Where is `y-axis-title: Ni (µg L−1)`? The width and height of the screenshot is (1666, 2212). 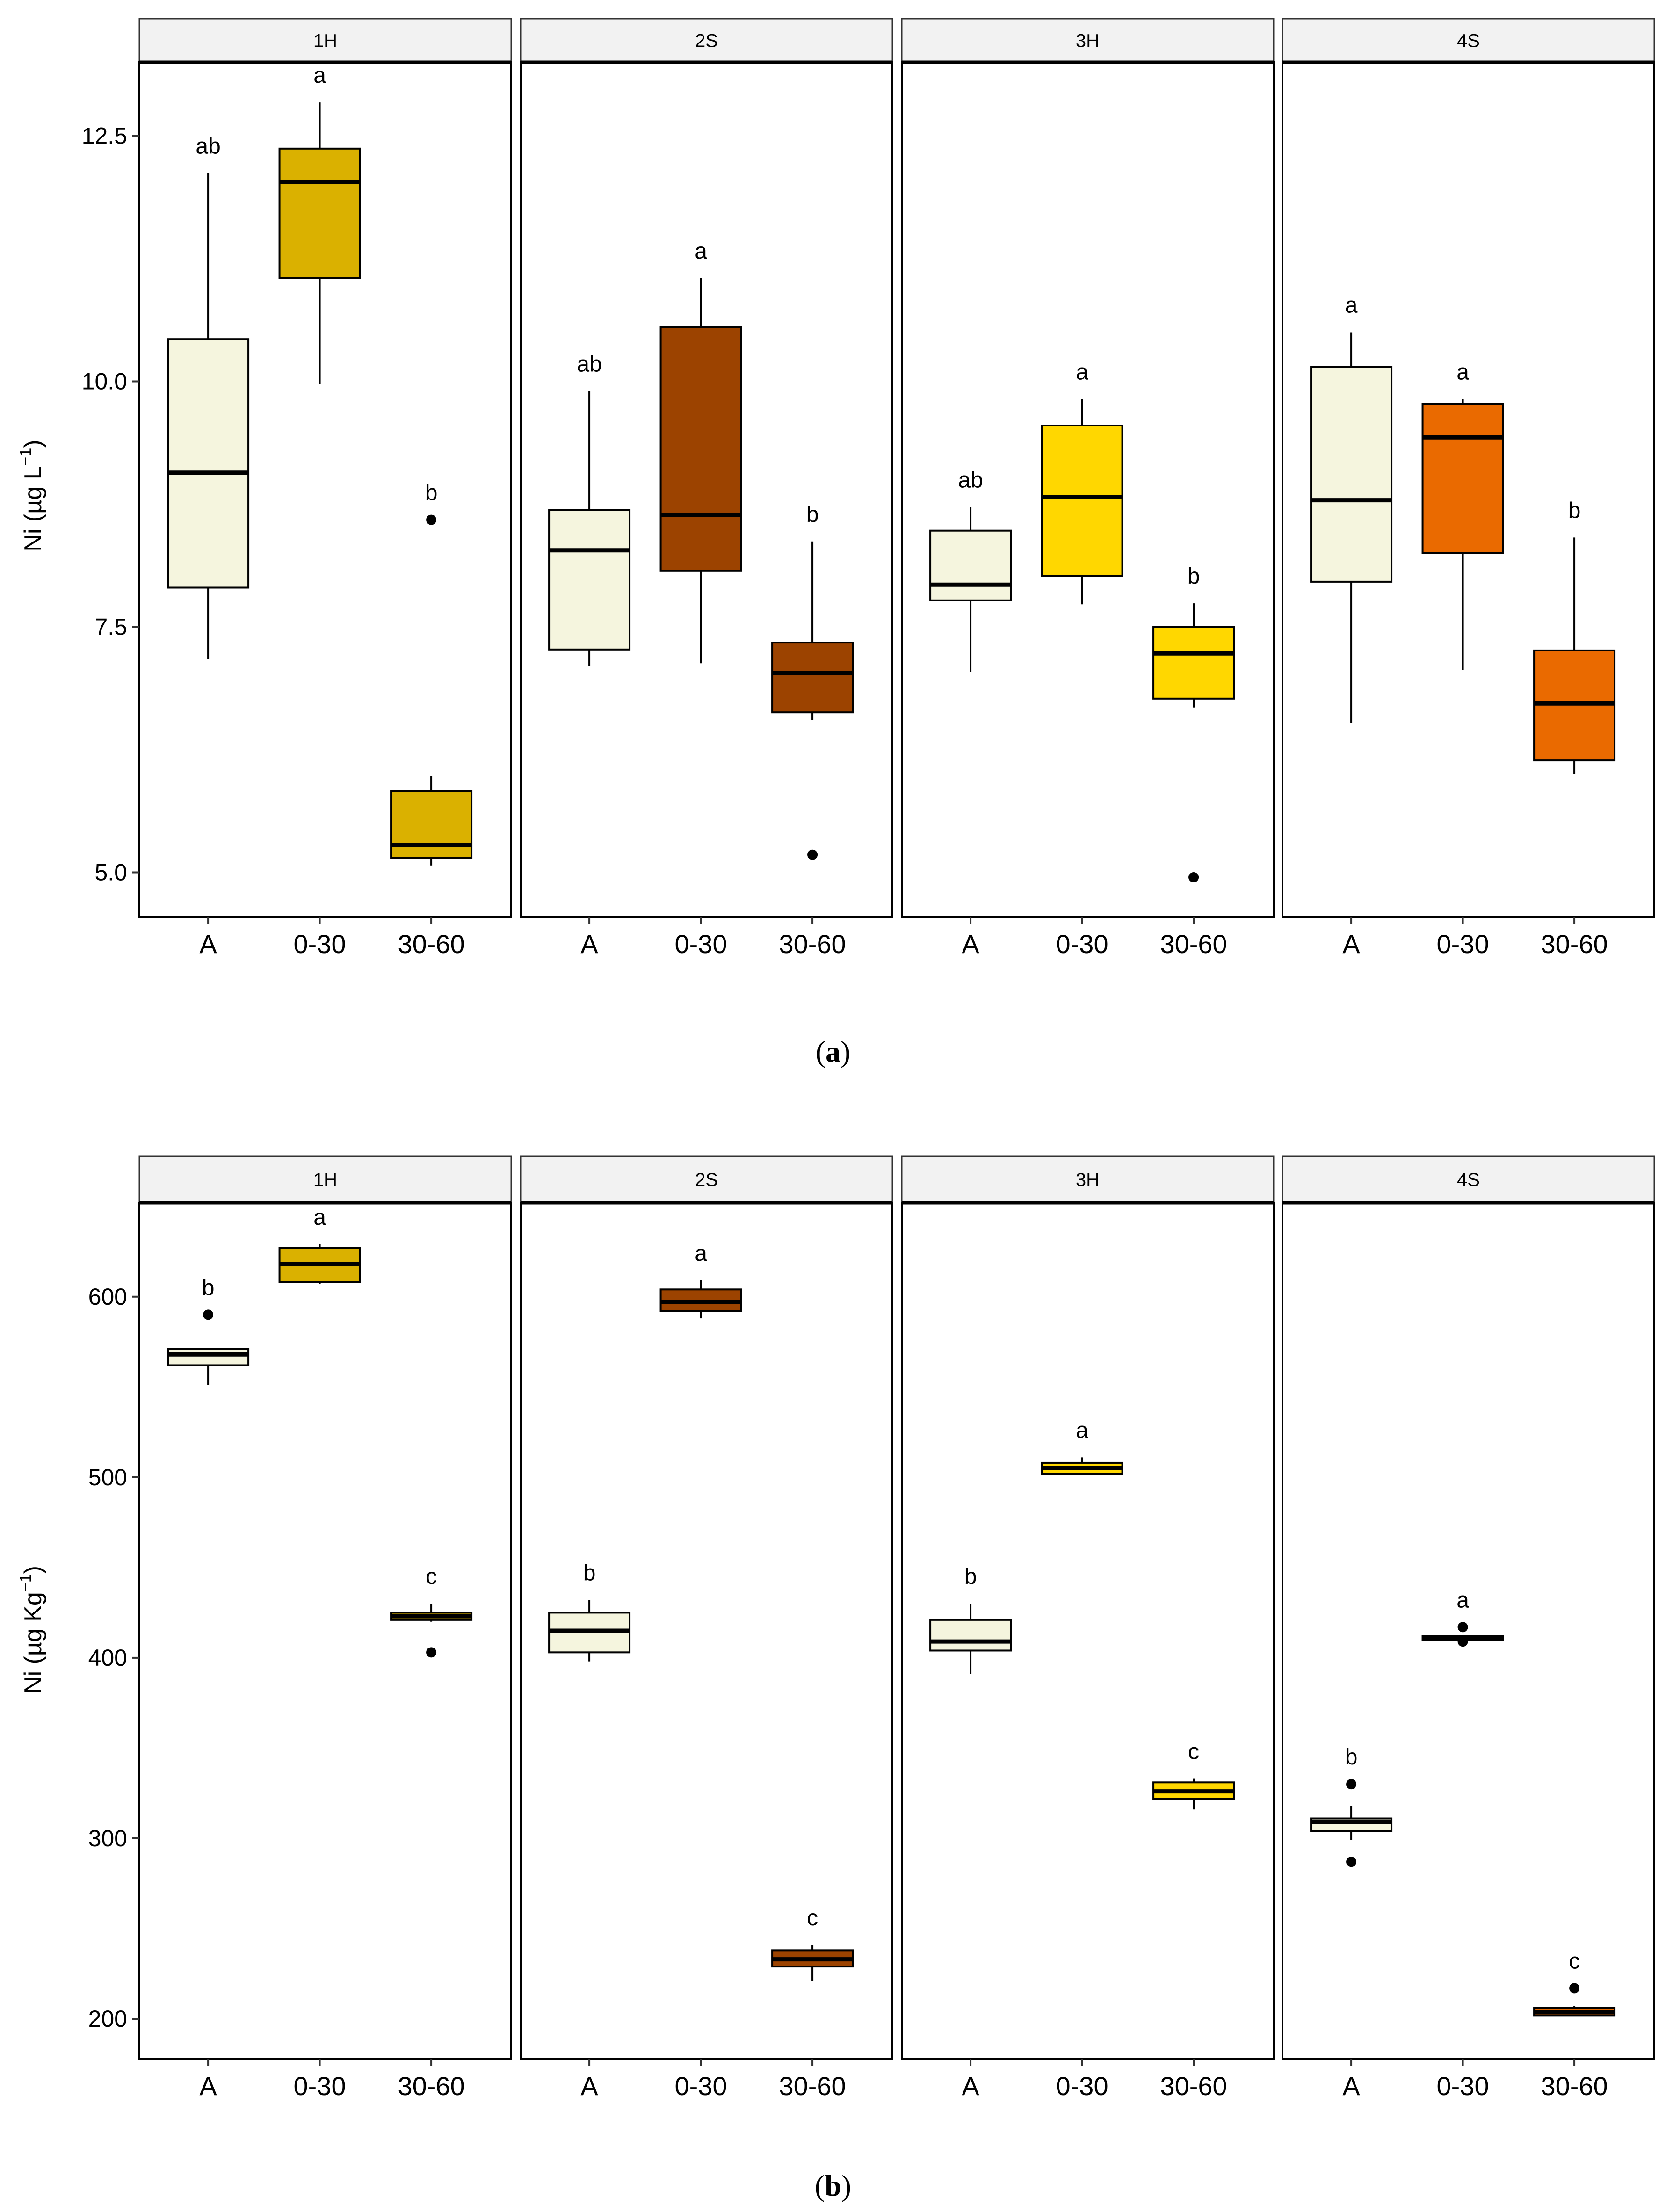
y-axis-title: Ni (µg L−1) is located at coordinates (32, 496).